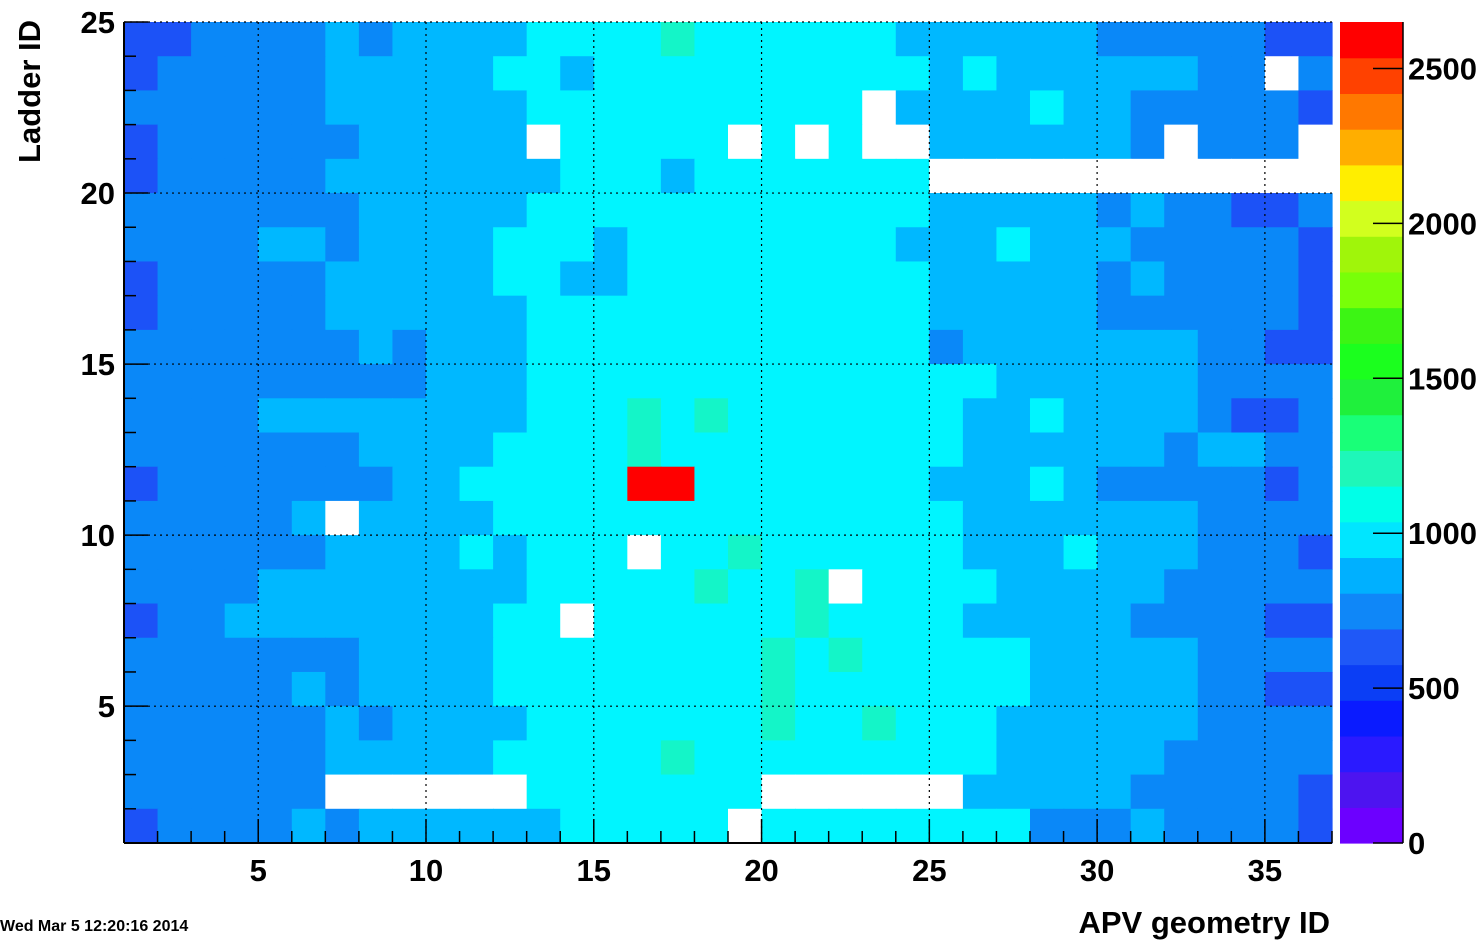 This screenshot has width=1484, height=946. Describe the element at coordinates (29, 91) in the screenshot. I see `y-axis-title: Ladder ID` at that location.